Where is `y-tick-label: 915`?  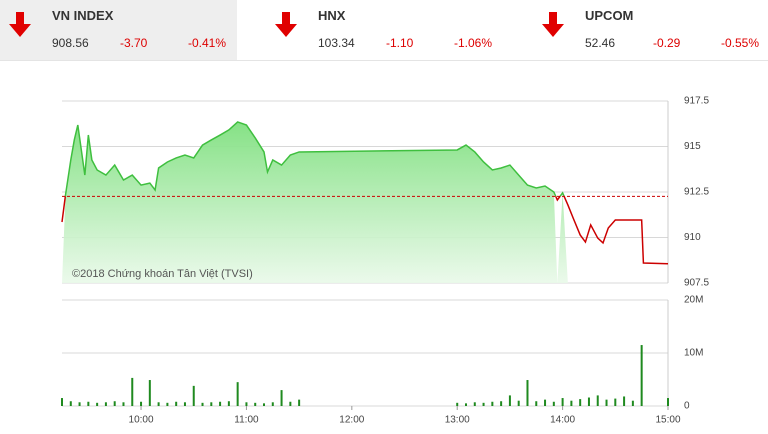
y-tick-label: 915 is located at coordinates (692, 146).